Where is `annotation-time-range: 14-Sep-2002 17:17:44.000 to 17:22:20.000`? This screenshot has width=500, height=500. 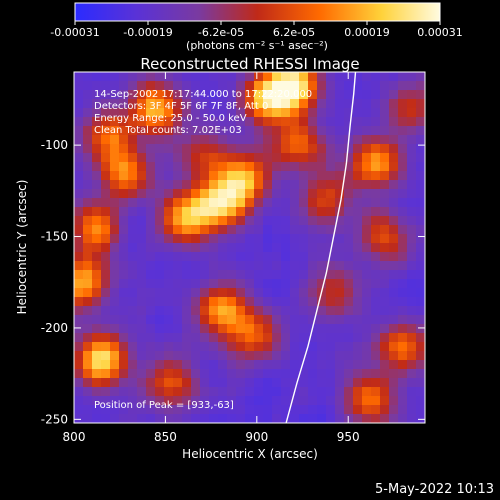
annotation-time-range: 14-Sep-2002 17:17:44.000 to 17:22:20.000 is located at coordinates (203, 94).